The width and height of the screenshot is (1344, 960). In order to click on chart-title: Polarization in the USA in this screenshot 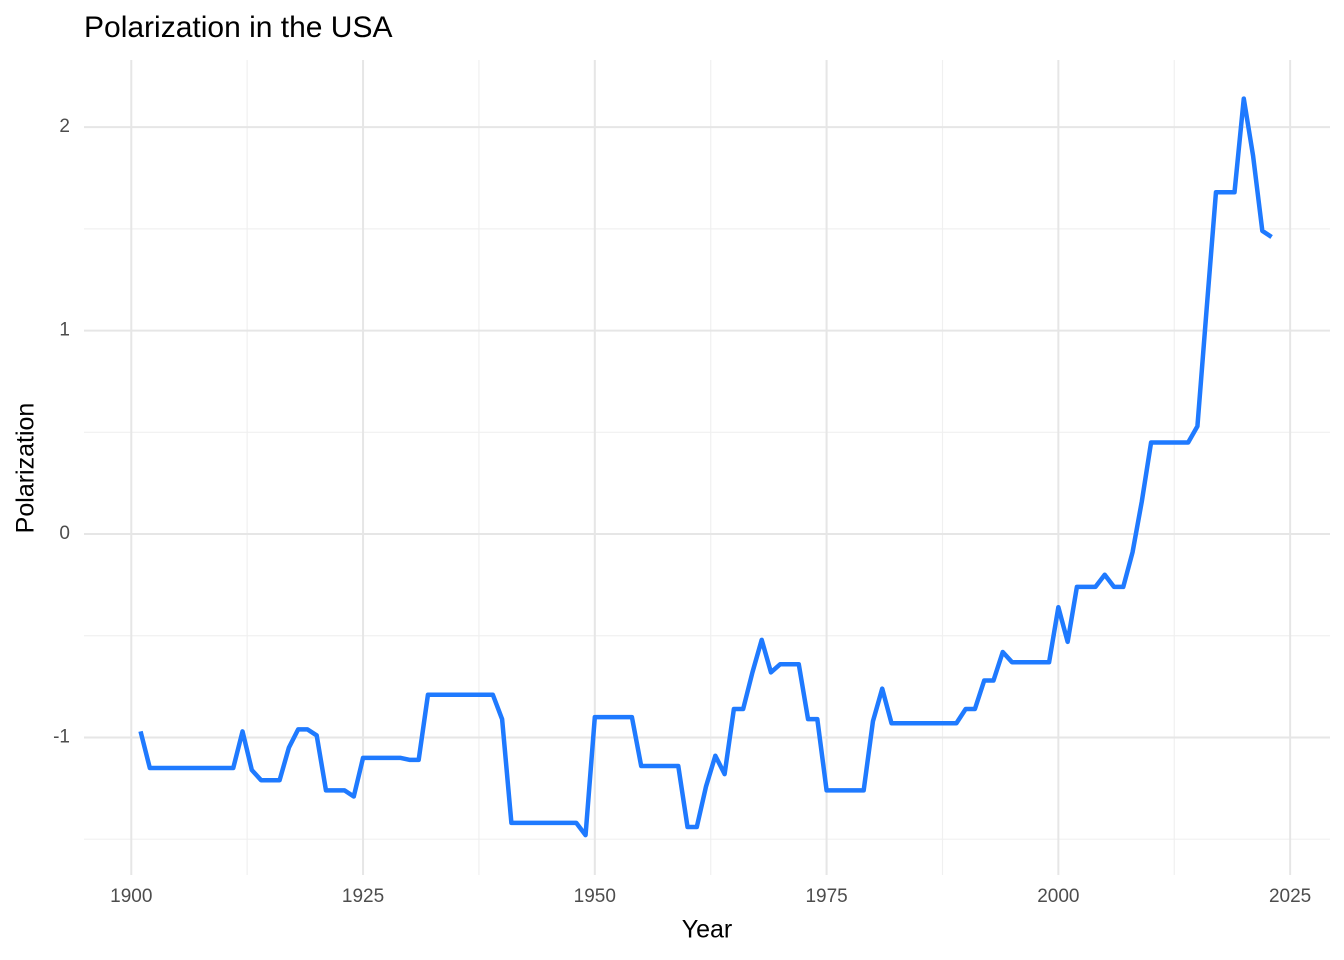, I will do `click(238, 27)`.